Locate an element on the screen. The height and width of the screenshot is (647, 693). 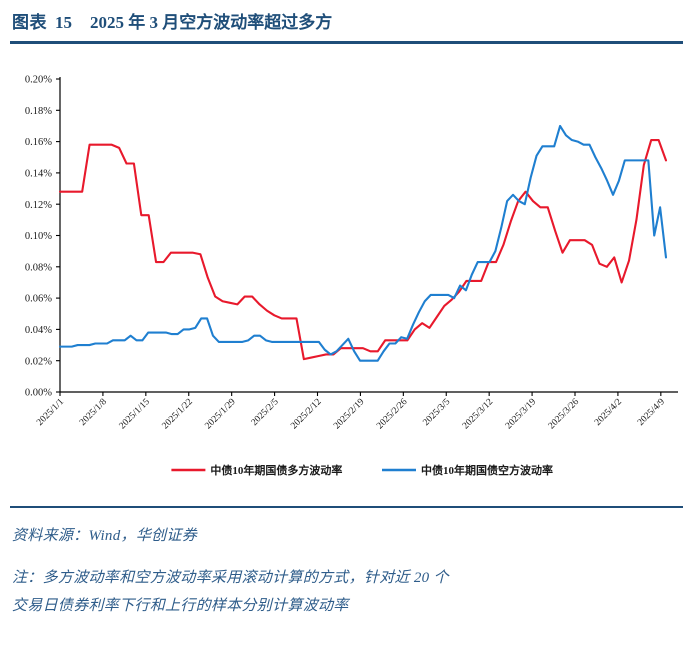
header-divider is located at coordinates (346, 42).